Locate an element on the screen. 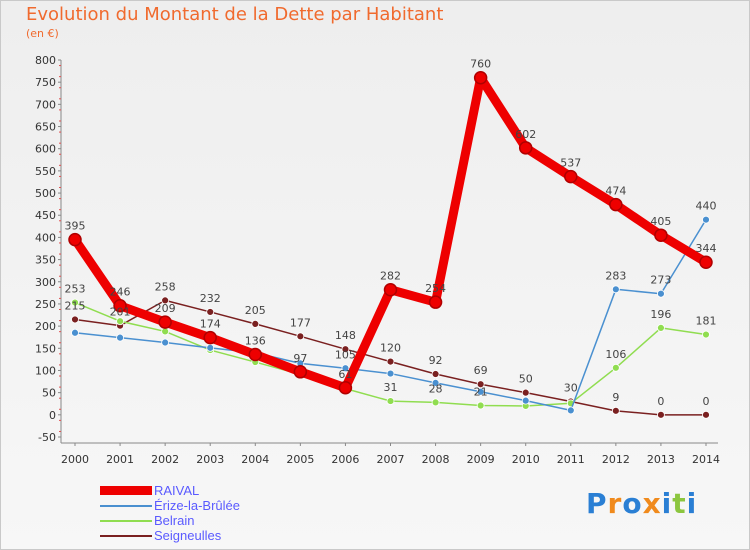 The width and height of the screenshot is (750, 550). data-label: 474 is located at coordinates (615, 191).